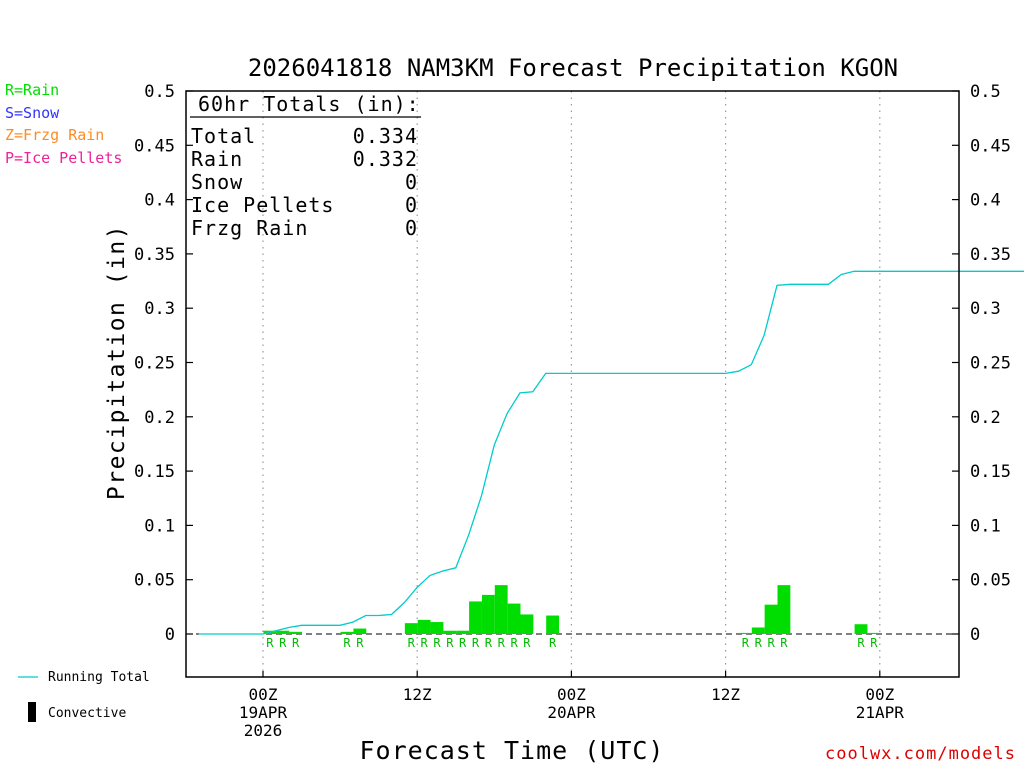 The width and height of the screenshot is (1024, 768). What do you see at coordinates (32, 712) in the screenshot?
I see `convective-legend-swatch` at bounding box center [32, 712].